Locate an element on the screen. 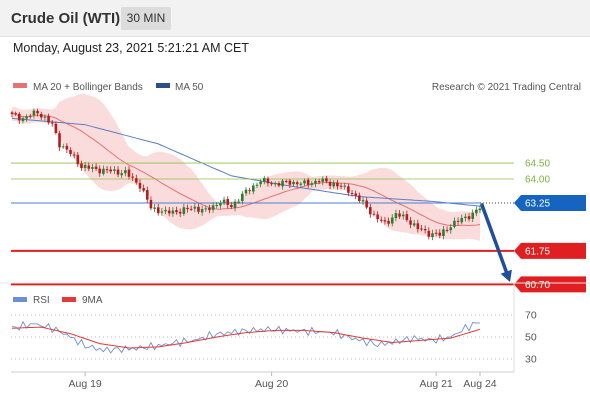  copyright-label: Research © 2021 Trading Central is located at coordinates (506, 87).